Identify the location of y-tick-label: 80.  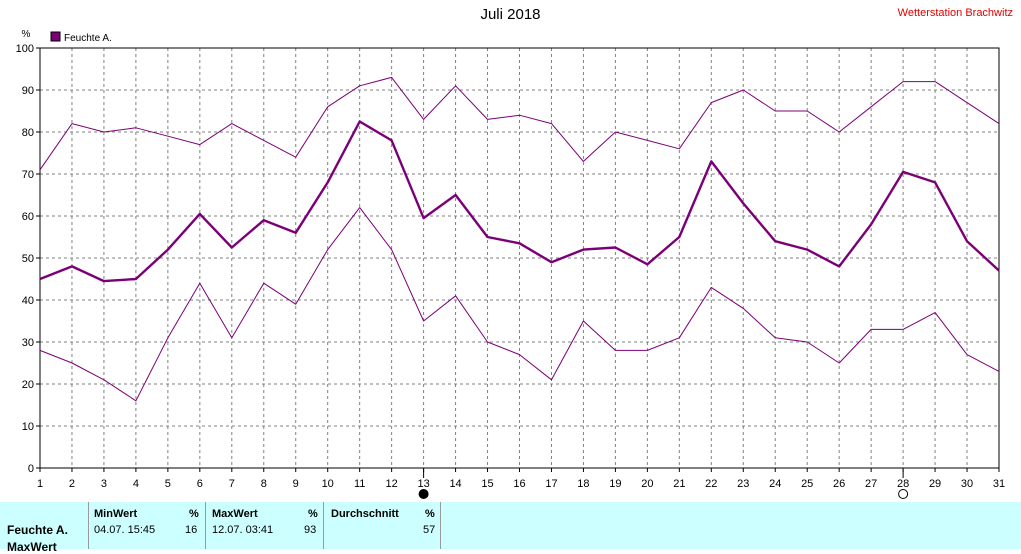
(28, 133).